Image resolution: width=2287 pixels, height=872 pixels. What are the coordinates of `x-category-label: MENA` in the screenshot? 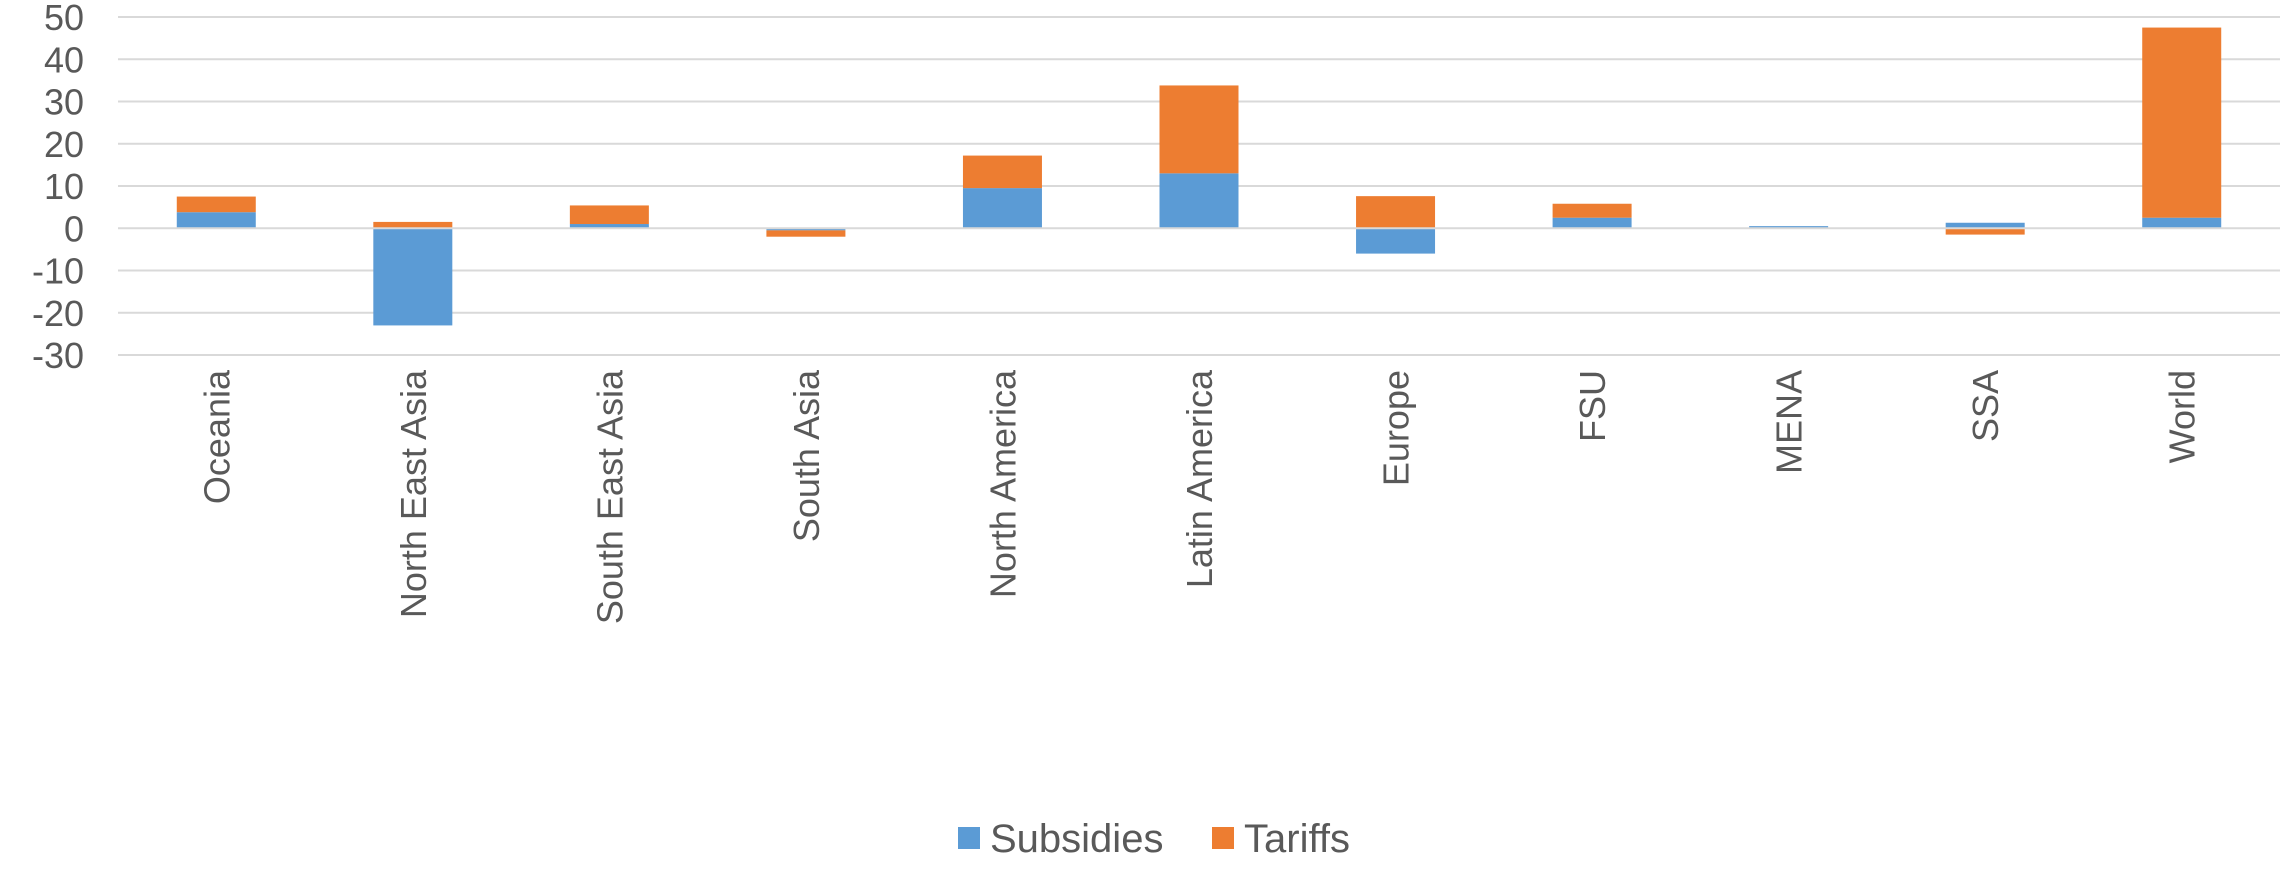 It's located at (1789, 422).